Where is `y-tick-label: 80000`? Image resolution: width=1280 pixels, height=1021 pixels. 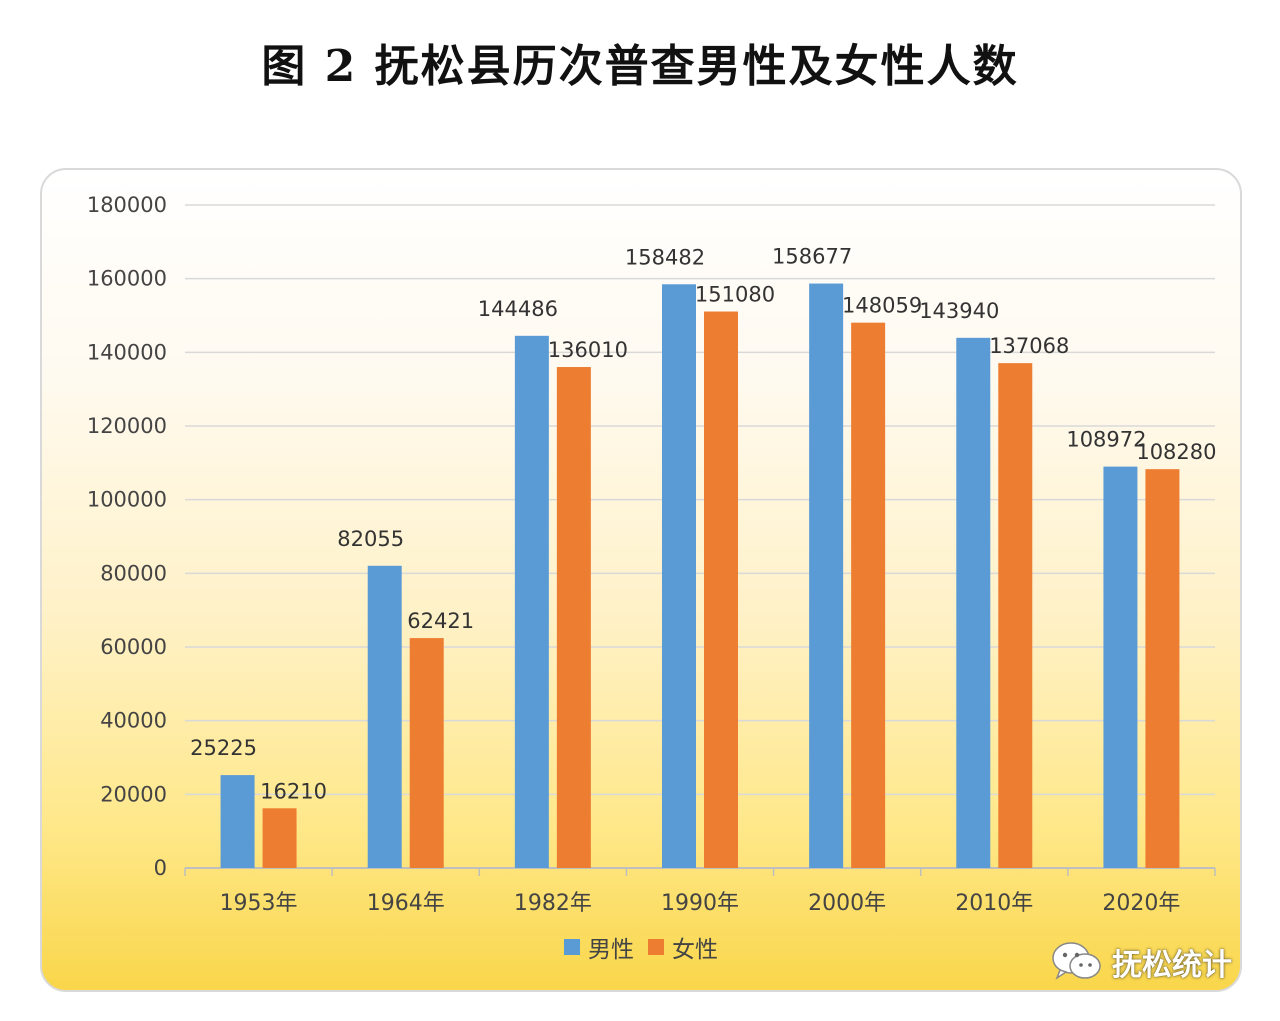 y-tick-label: 80000 is located at coordinates (133, 573).